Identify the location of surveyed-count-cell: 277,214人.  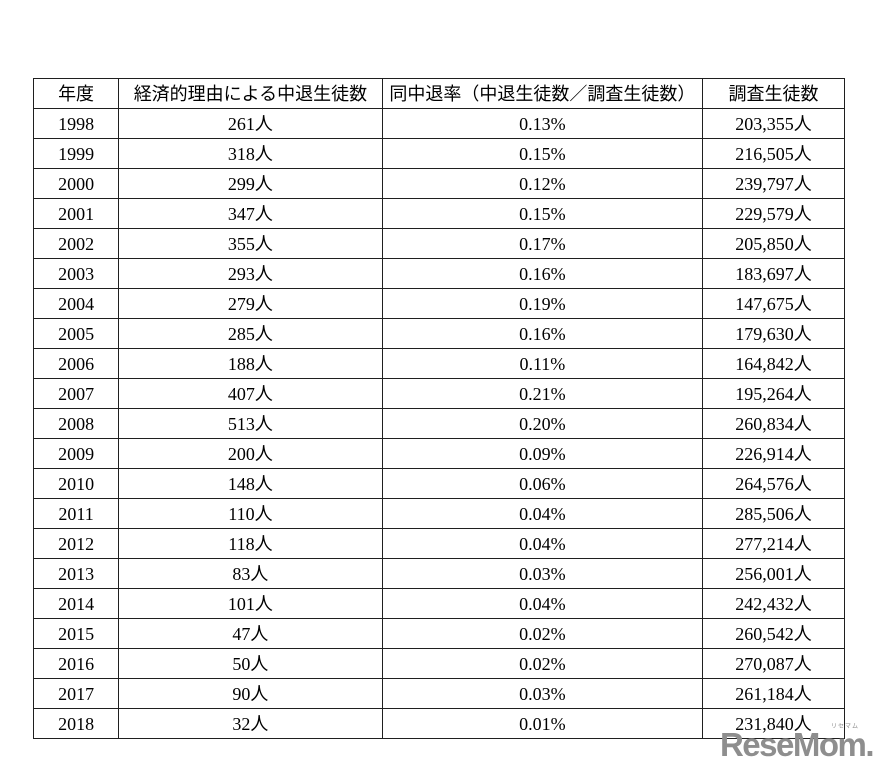
(773, 543).